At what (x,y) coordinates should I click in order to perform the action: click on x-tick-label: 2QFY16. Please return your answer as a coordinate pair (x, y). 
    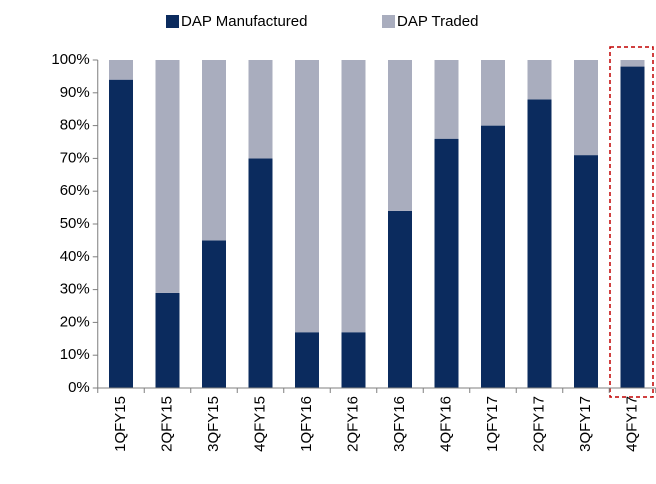
    Looking at the image, I should click on (352, 424).